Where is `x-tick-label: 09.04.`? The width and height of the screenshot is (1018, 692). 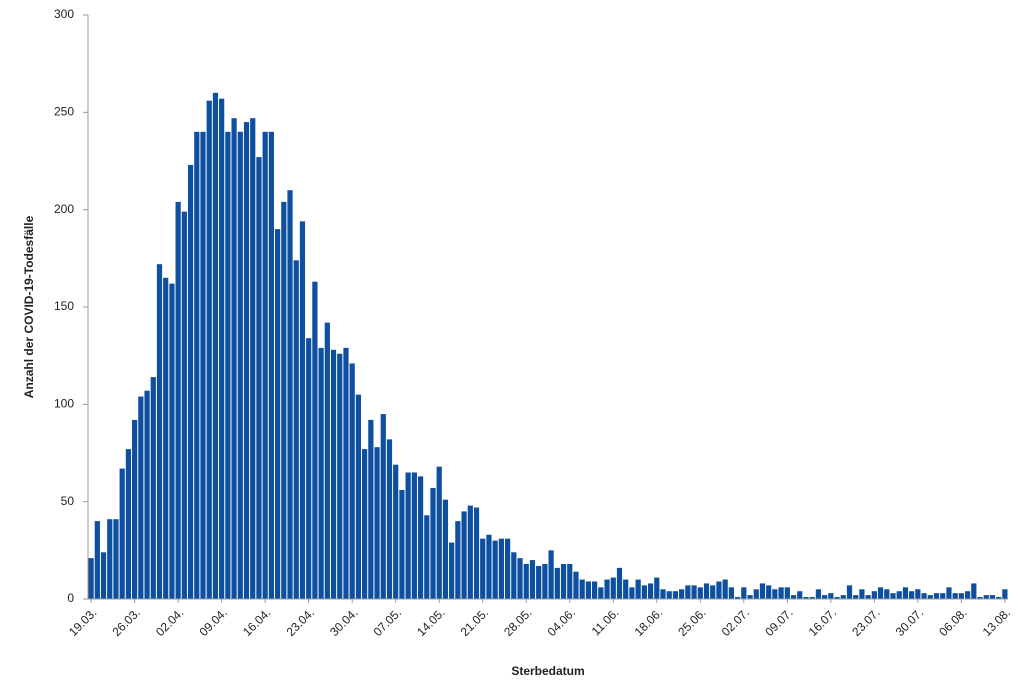 x-tick-label: 09.04. is located at coordinates (213, 621).